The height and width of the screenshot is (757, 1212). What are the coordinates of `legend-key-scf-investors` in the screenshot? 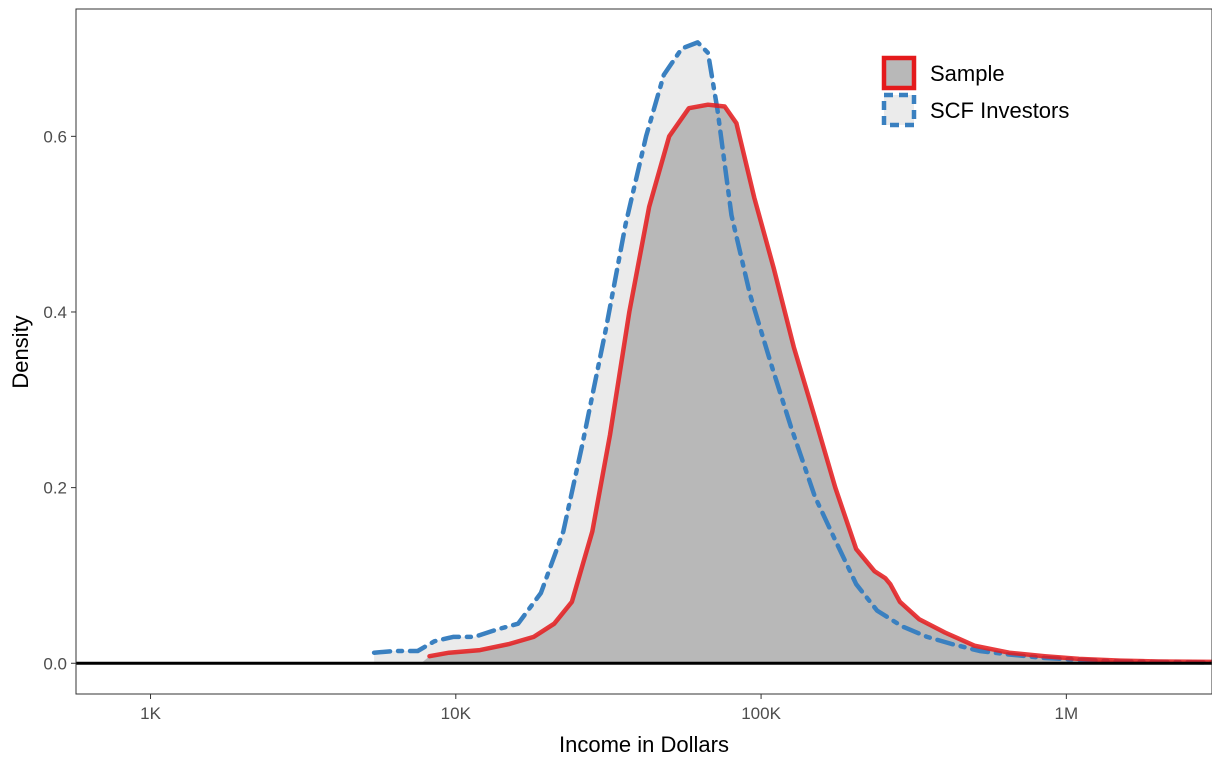 It's located at (899, 110).